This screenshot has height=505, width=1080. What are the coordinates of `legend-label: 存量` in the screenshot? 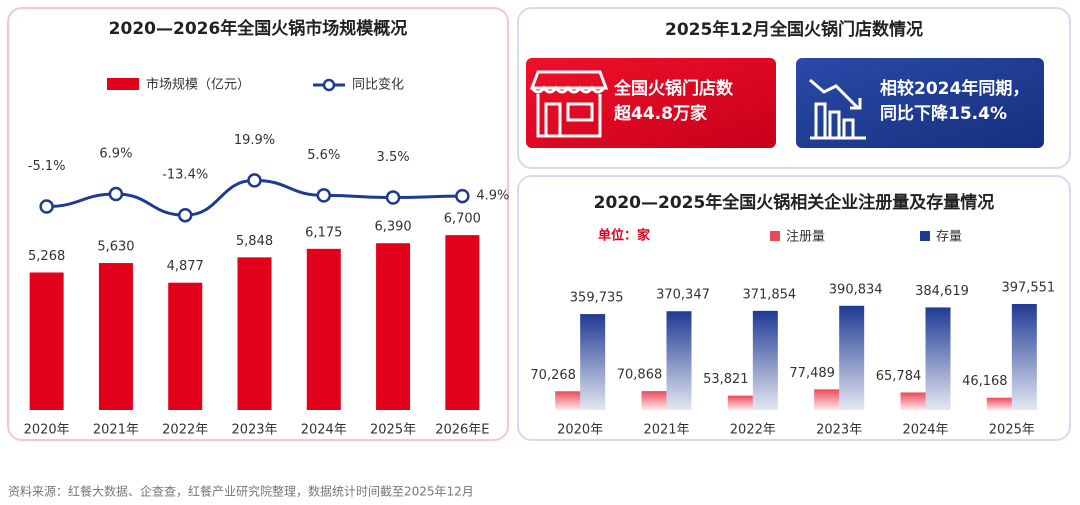 It's located at (949, 237).